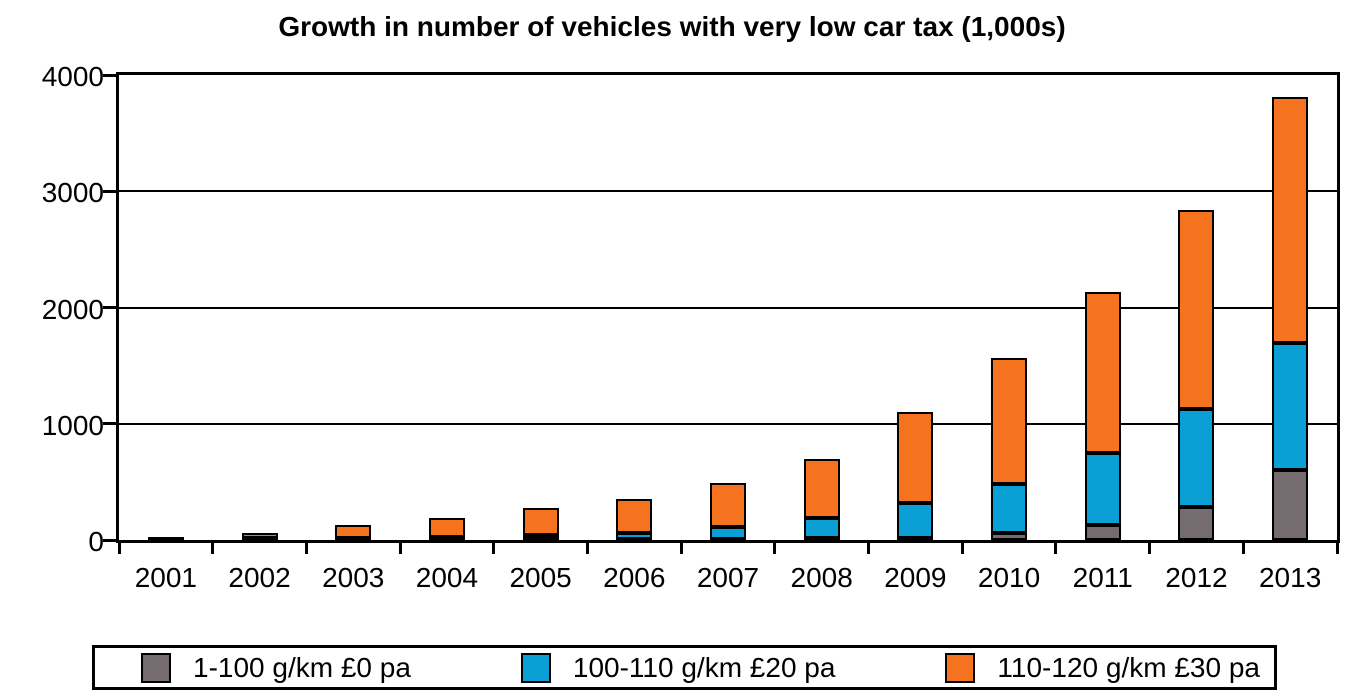  I want to click on bar-segment-2003-series1, so click(353, 539).